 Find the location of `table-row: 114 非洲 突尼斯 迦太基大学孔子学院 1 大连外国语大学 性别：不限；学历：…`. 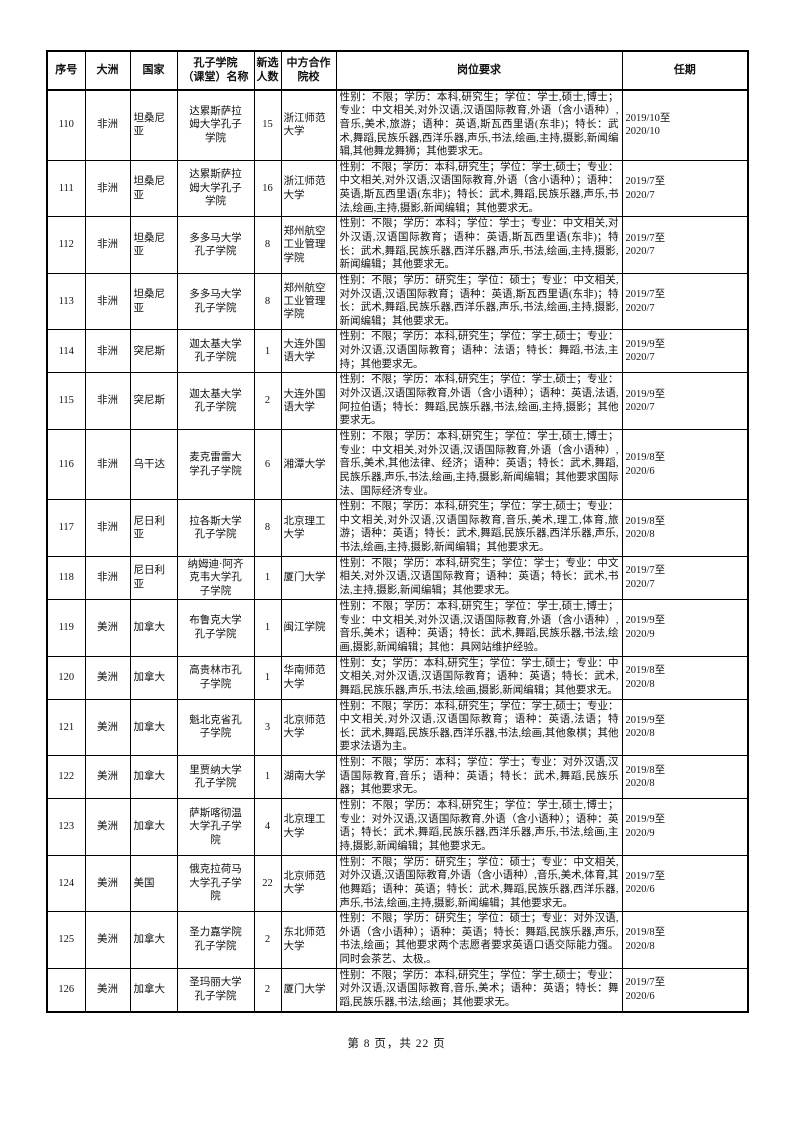

table-row: 114 非洲 突尼斯 迦太基大学孔子学院 1 大连外国语大学 性别：不限；学历：… is located at coordinates (397, 351).